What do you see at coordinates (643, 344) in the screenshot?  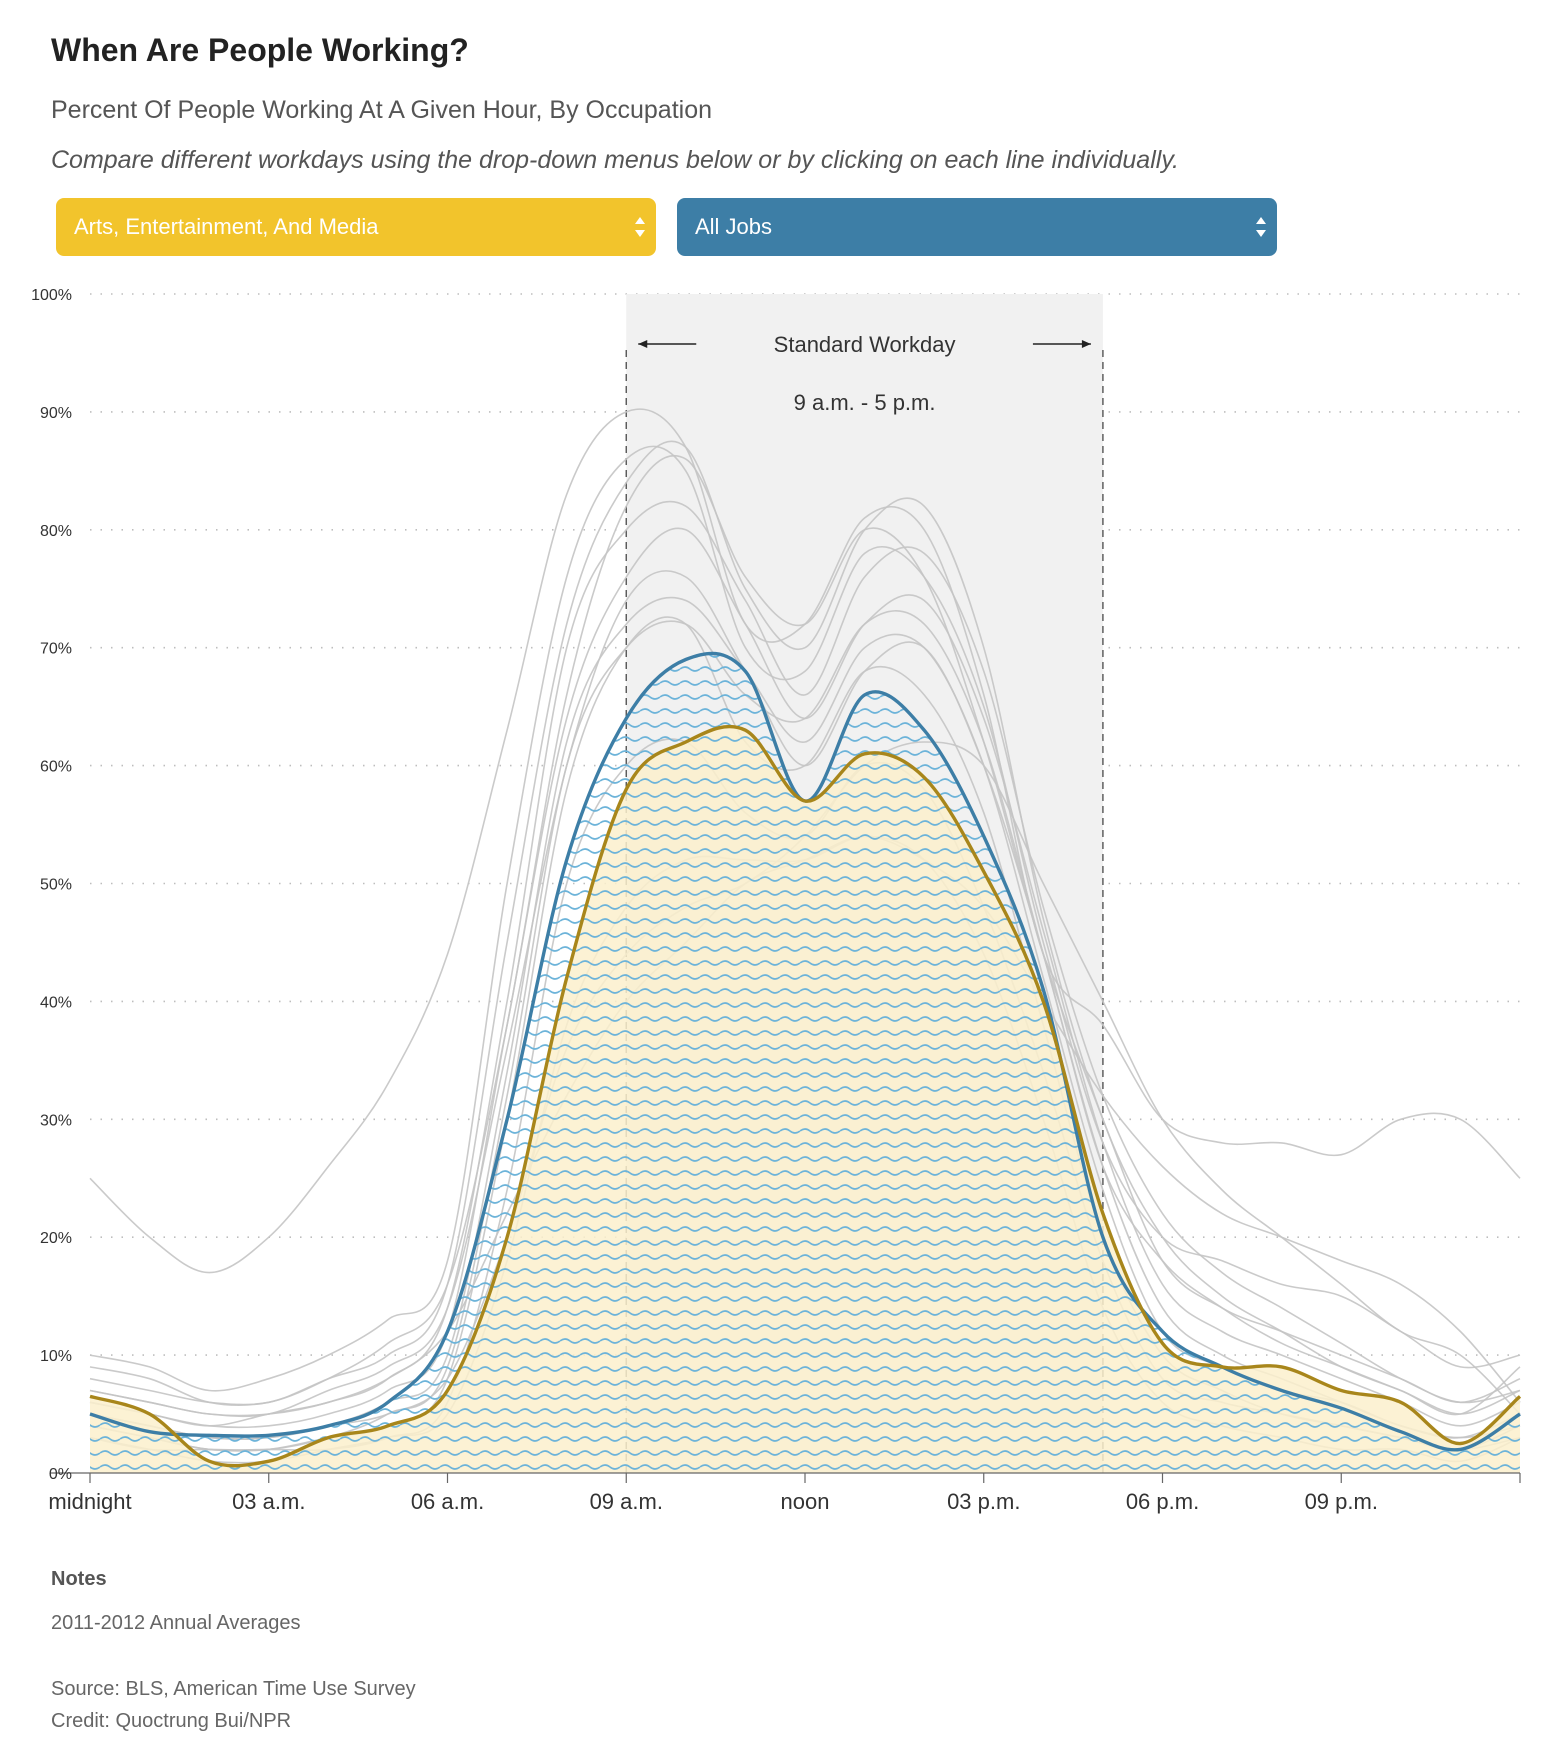 I see `left-arrowhead-icon` at bounding box center [643, 344].